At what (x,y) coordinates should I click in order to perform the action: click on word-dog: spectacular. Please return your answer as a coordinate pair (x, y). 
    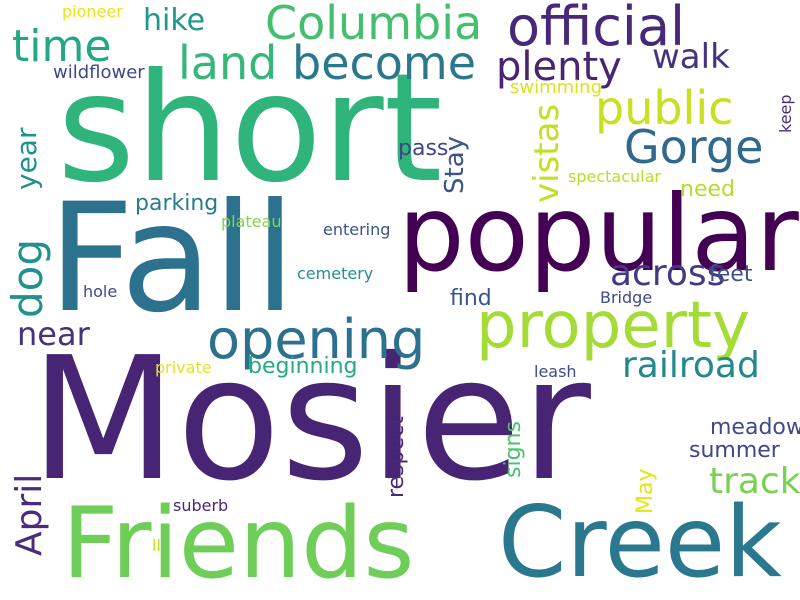
    Looking at the image, I should click on (614, 176).